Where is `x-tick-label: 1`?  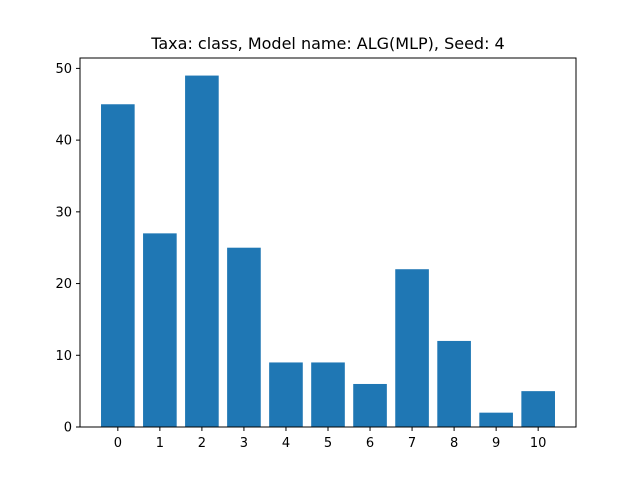
x-tick-label: 1 is located at coordinates (160, 443).